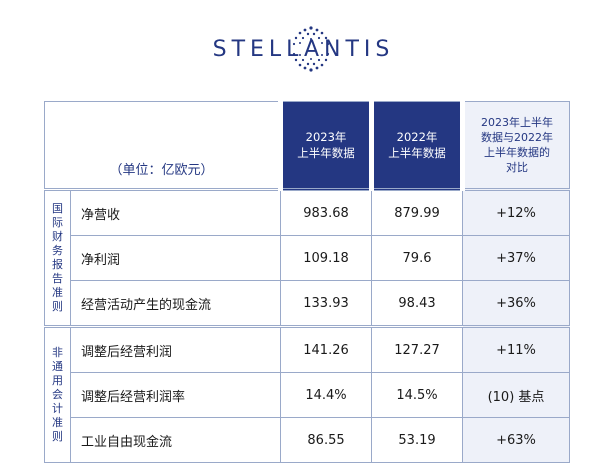 The image size is (607, 463). I want to click on table-row: 净利润 109.18 79.6 +37%, so click(308, 258).